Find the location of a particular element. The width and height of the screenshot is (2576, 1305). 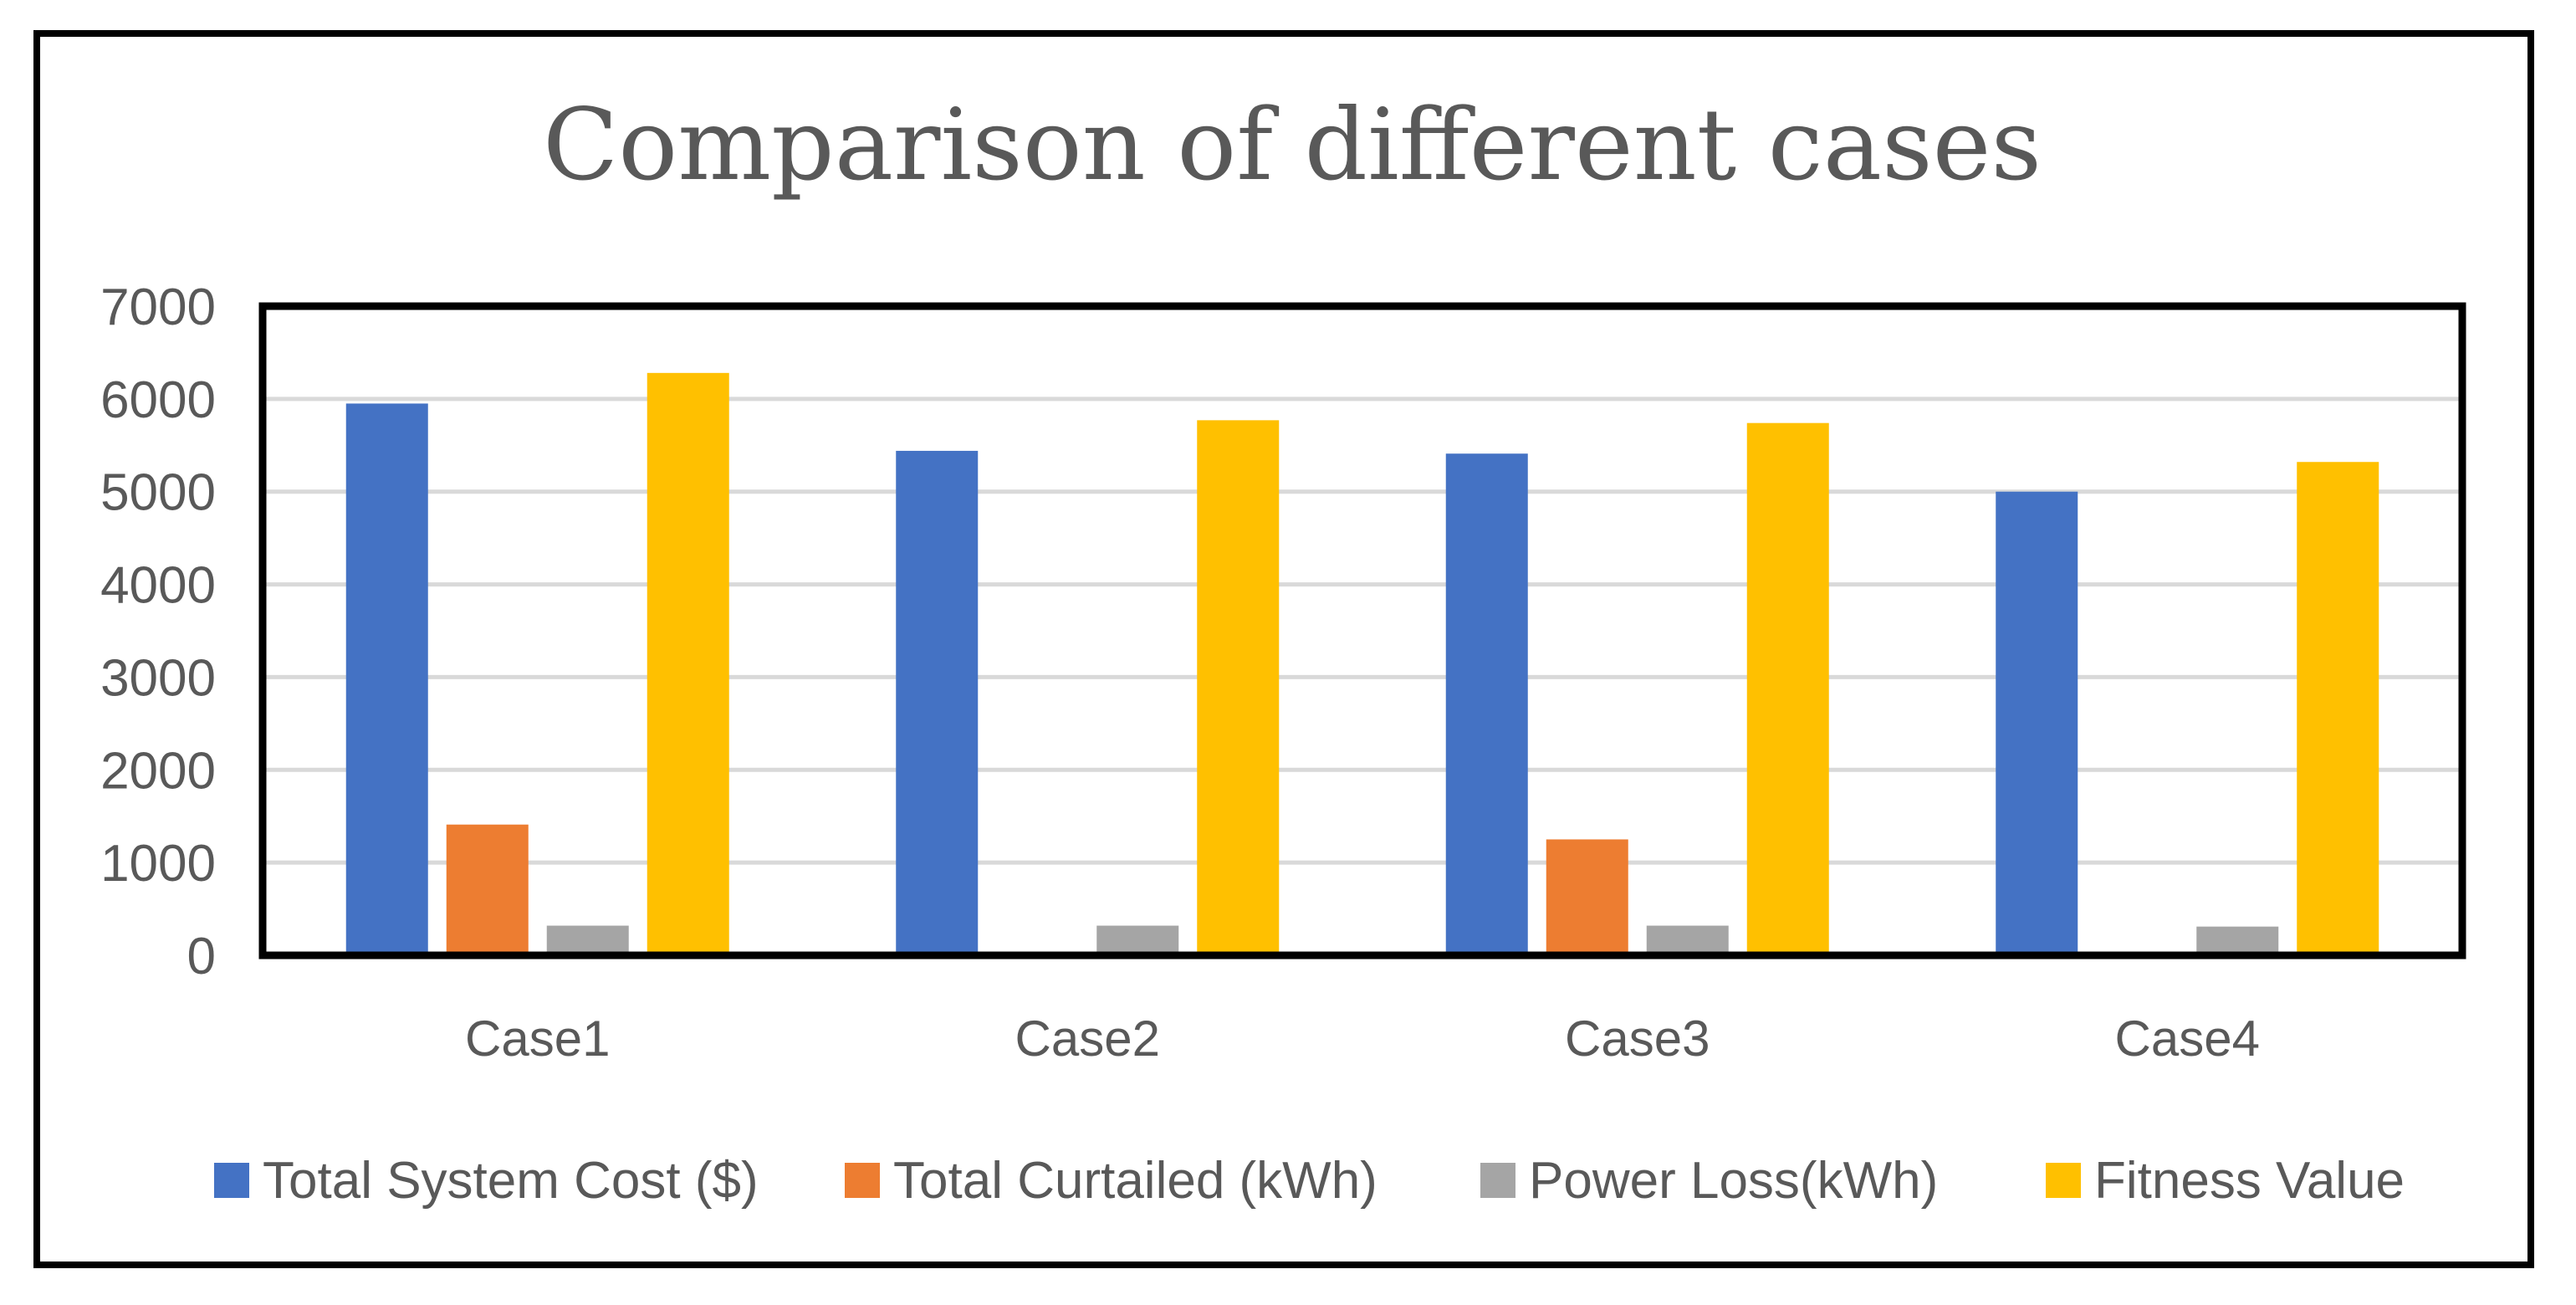

y-tick-label: 1000 is located at coordinates (158, 864).